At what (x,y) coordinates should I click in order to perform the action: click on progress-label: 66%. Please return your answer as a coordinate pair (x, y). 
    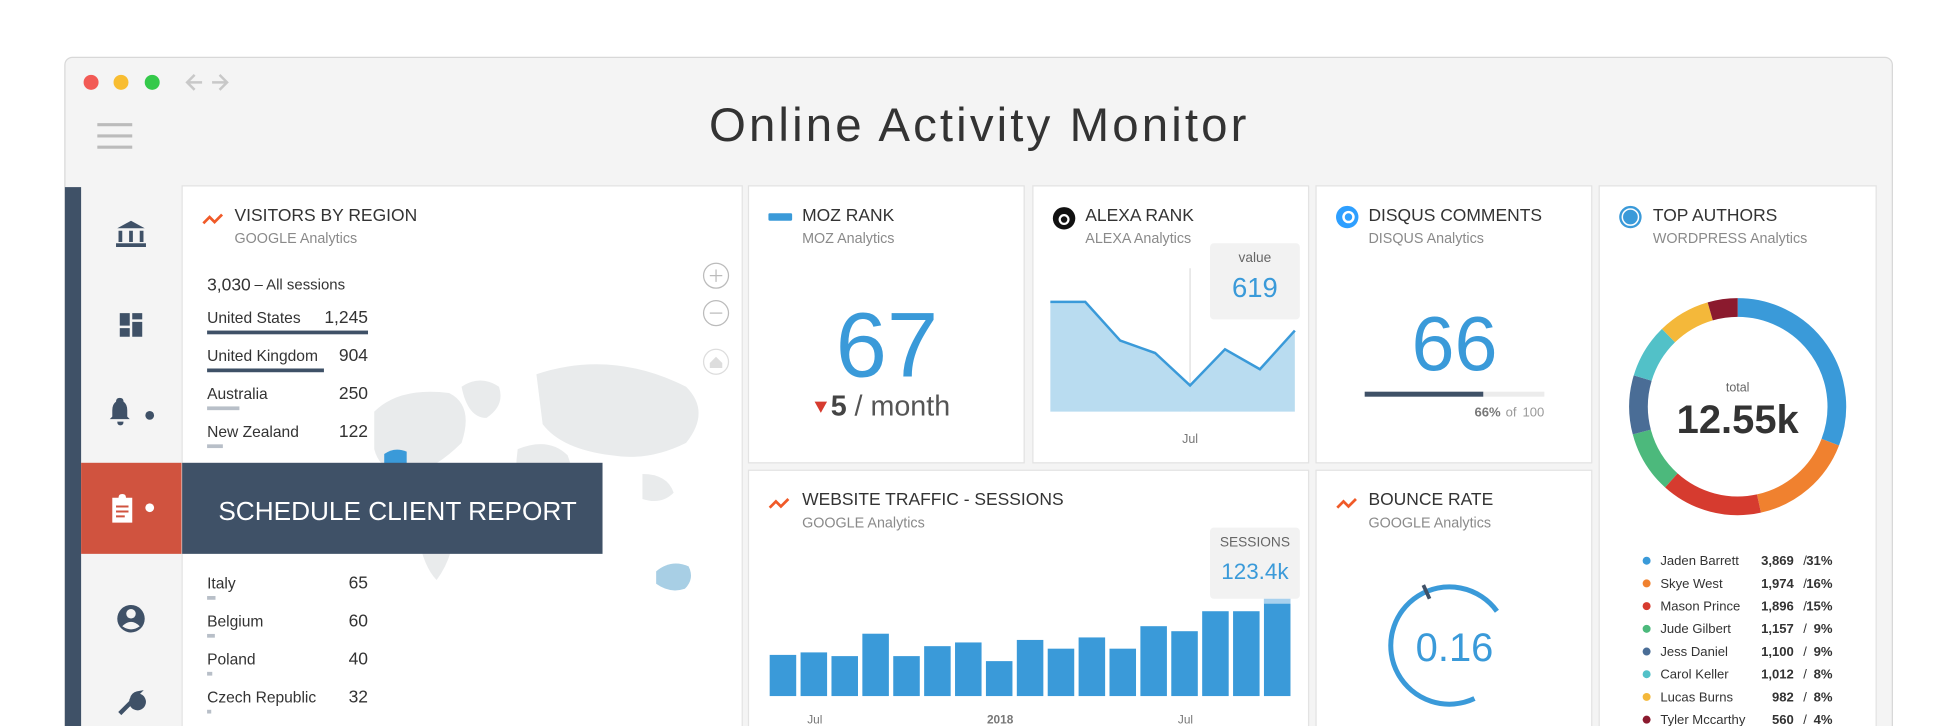
    Looking at the image, I should click on (1487, 412).